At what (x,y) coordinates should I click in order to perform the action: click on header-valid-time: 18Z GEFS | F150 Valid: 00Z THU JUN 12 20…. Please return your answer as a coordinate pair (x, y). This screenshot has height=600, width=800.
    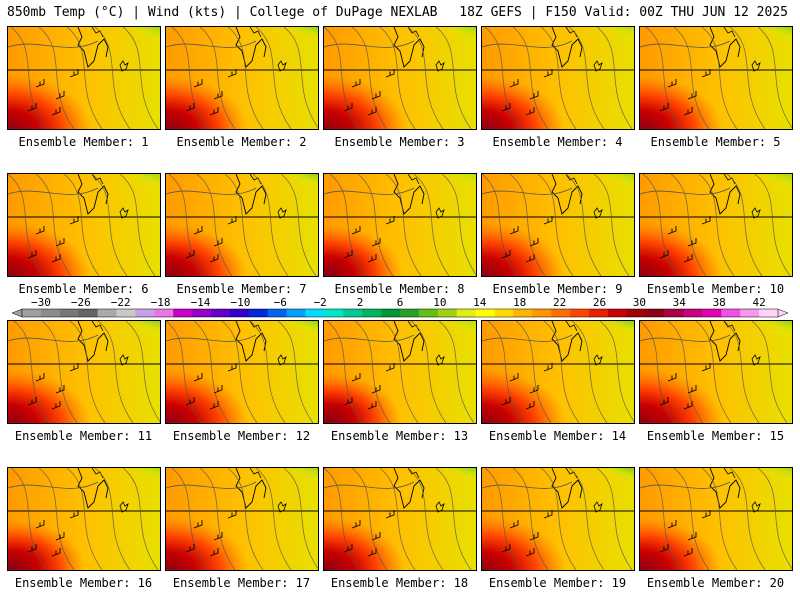
    Looking at the image, I should click on (623, 12).